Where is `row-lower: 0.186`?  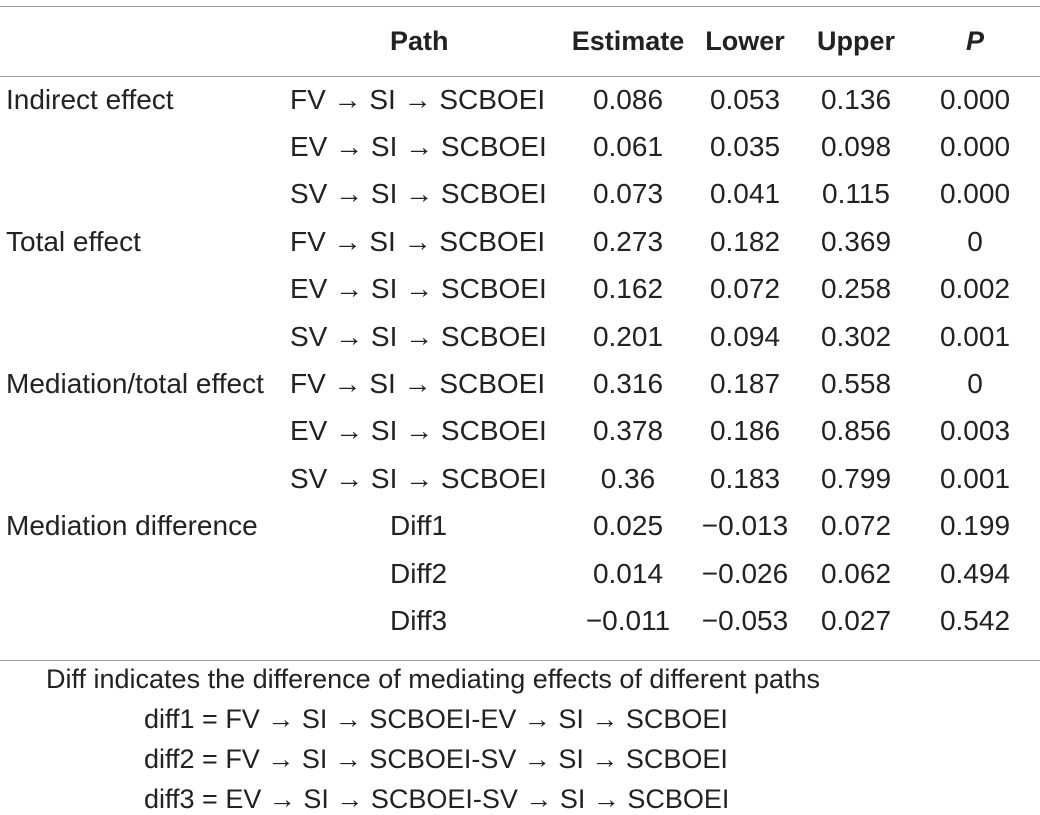
row-lower: 0.186 is located at coordinates (745, 431).